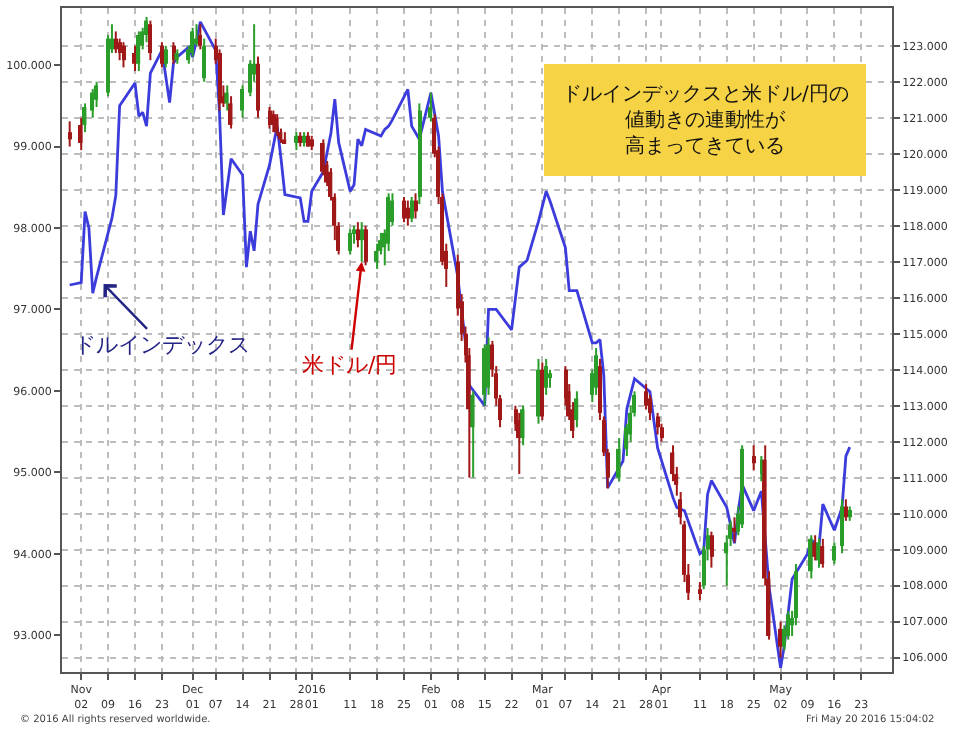 This screenshot has height=732, width=954. Describe the element at coordinates (350, 365) in the screenshot. I see `text: 米ドル/円` at that location.